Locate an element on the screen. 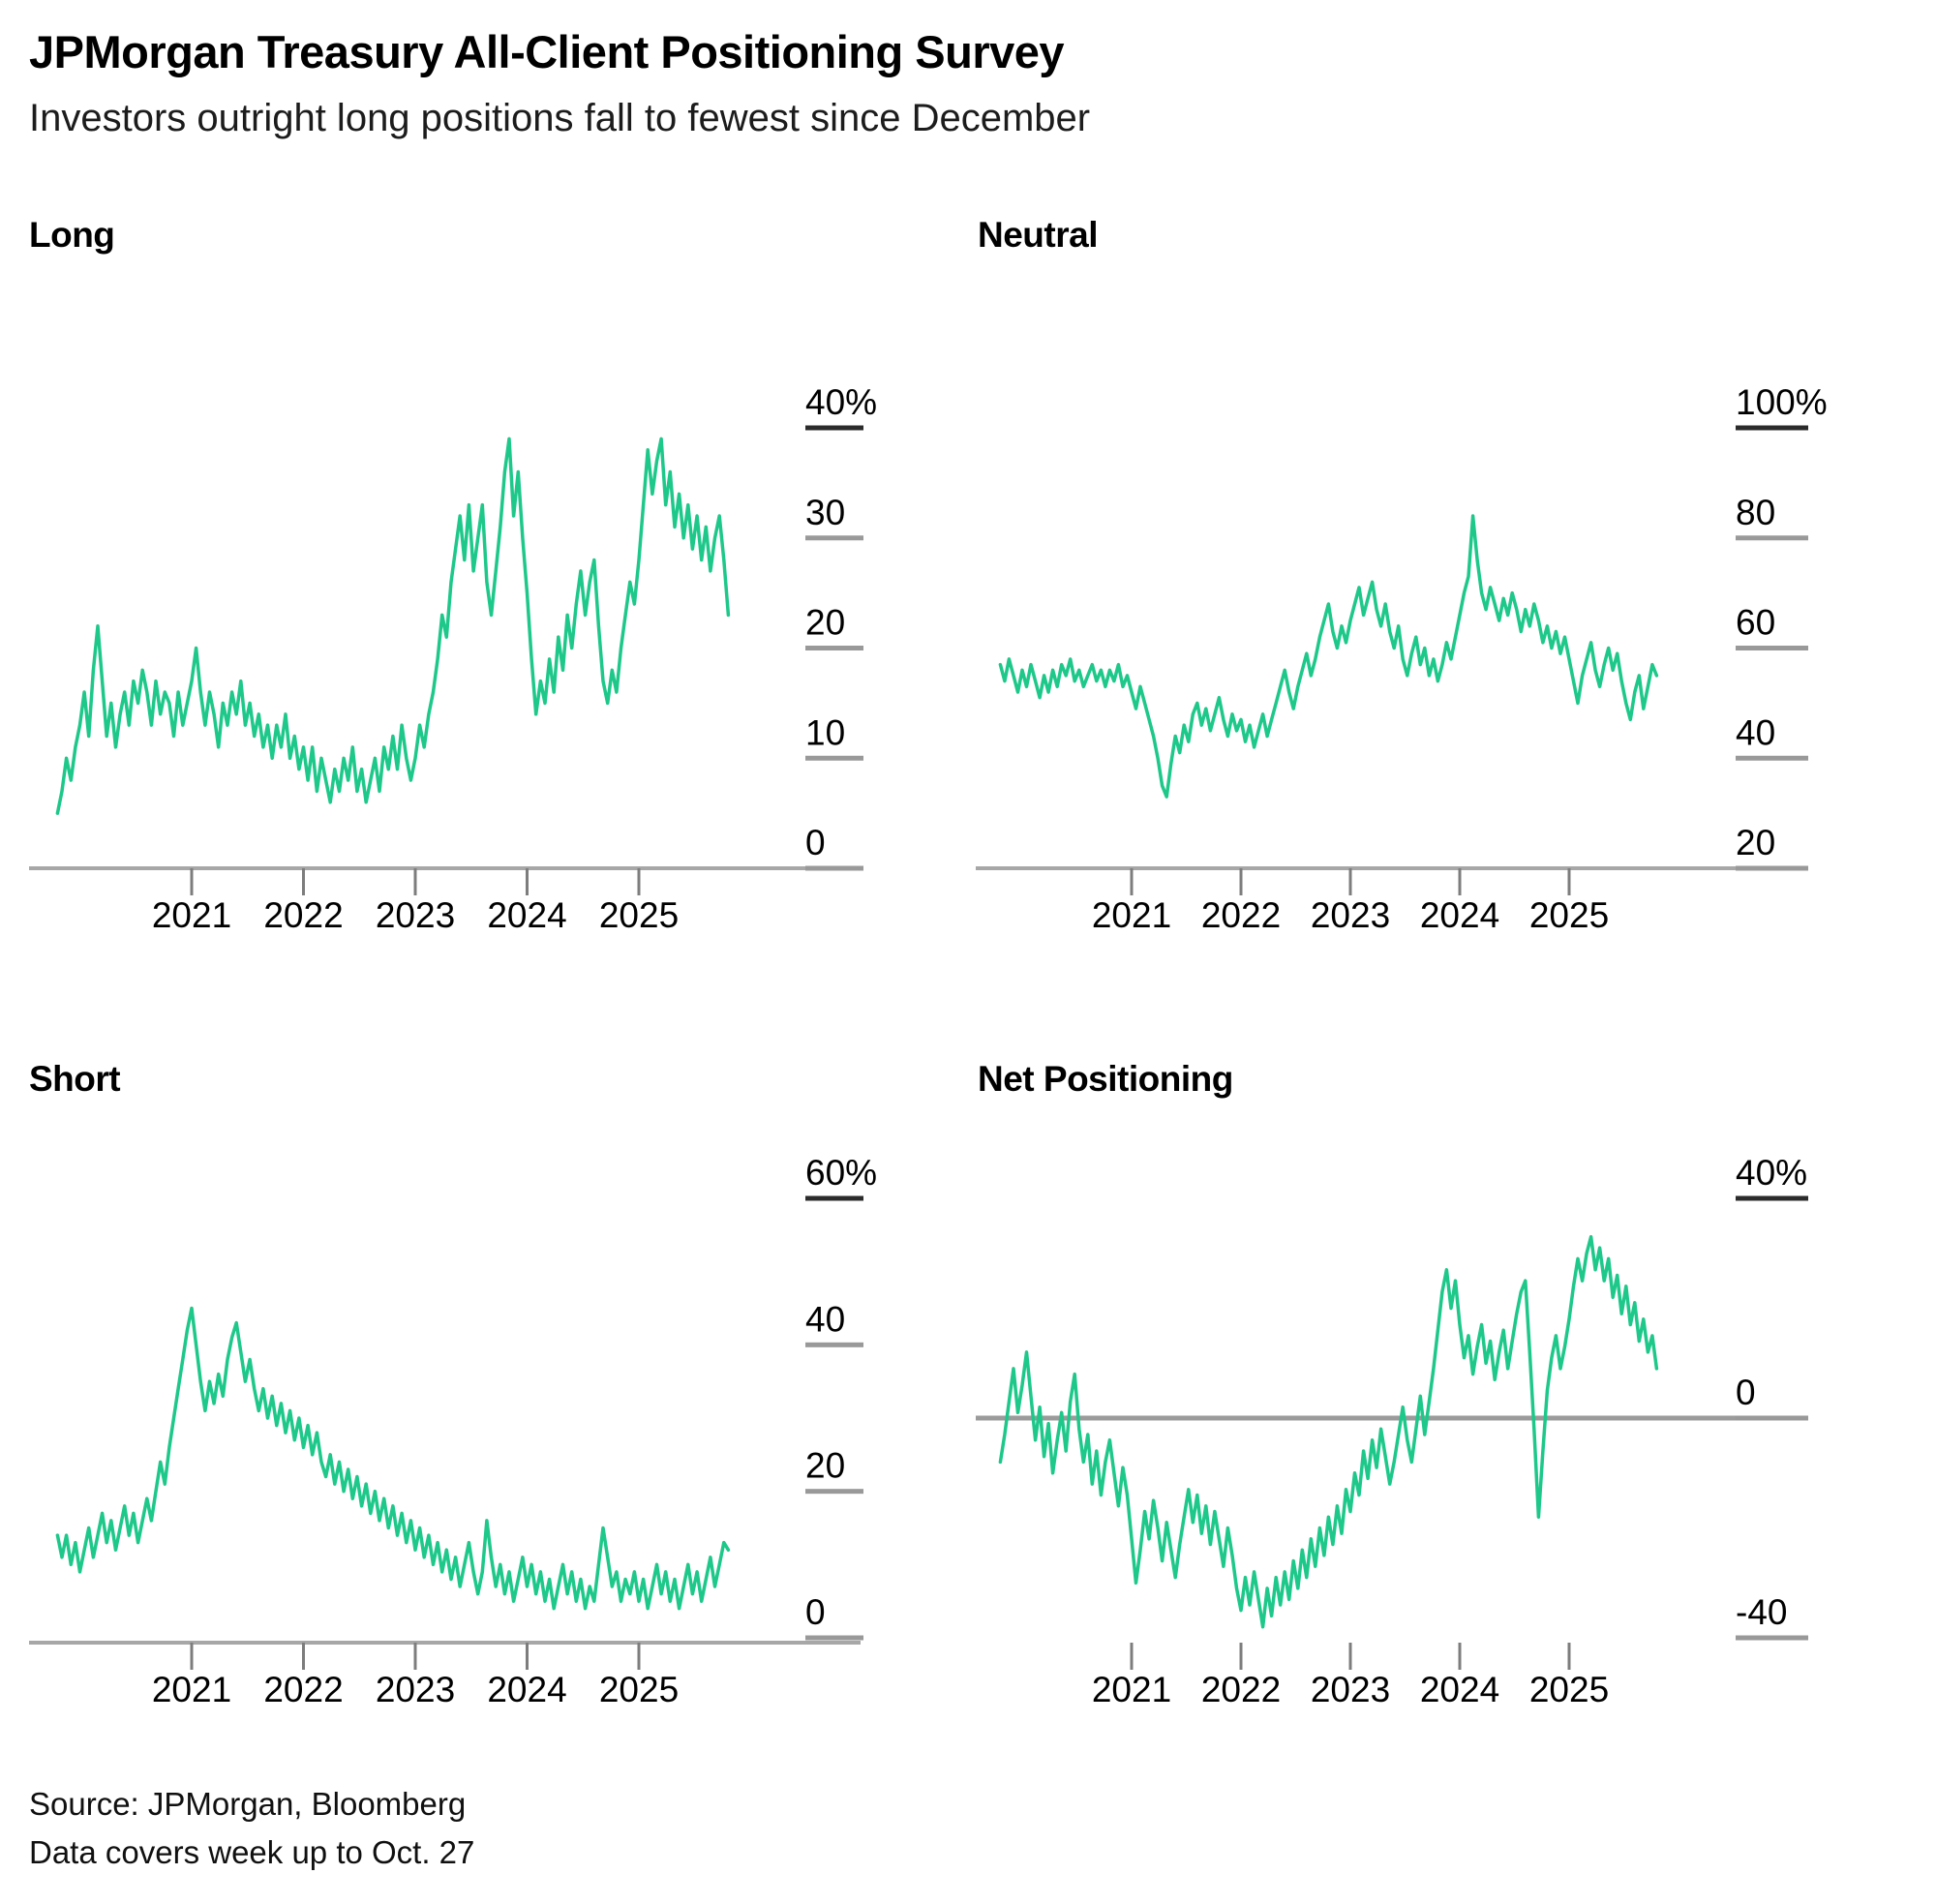 Image resolution: width=1936 pixels, height=1904 pixels. y-tick-label: -40 is located at coordinates (1761, 1612).